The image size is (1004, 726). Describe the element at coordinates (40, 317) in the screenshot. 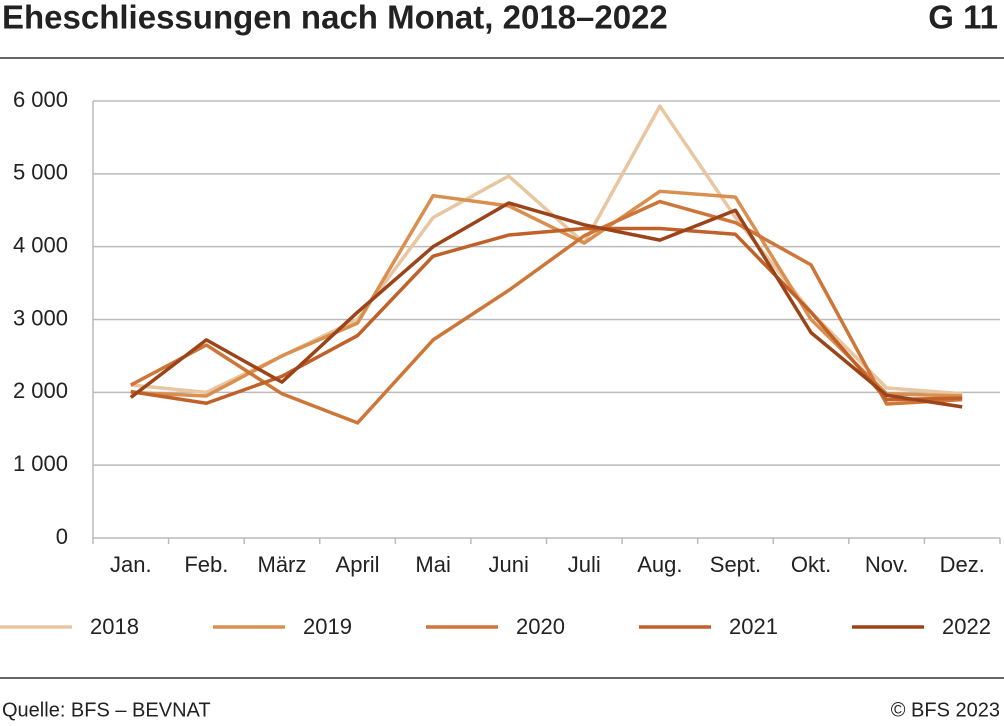

I see `y-tick-label: 3 000` at that location.